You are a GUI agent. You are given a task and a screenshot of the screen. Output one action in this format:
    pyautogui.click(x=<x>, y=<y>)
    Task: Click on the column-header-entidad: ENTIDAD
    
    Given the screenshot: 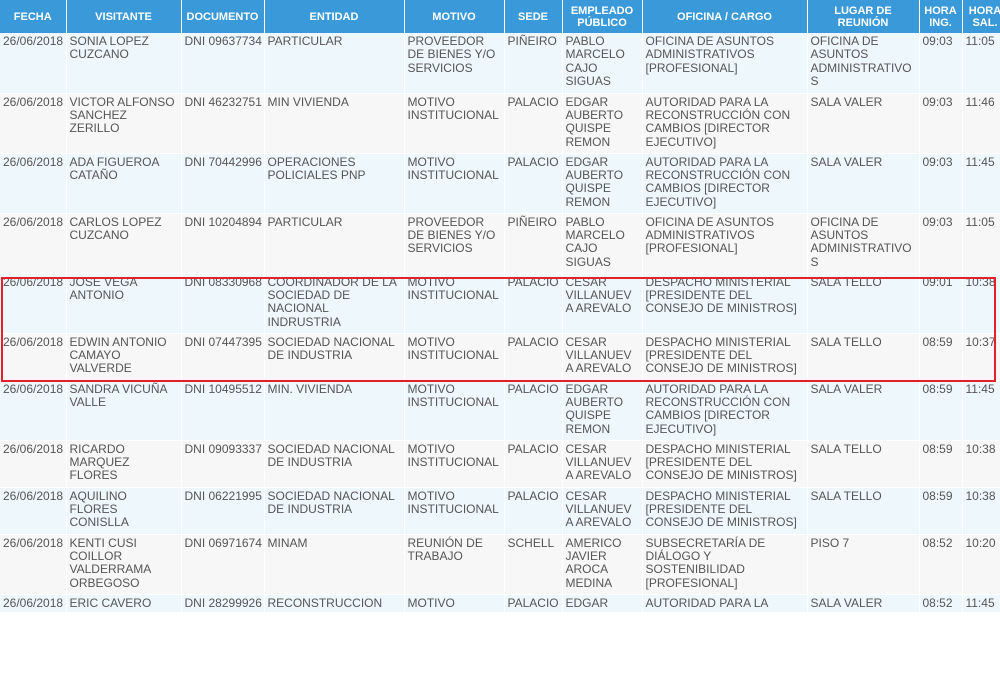 What is the action you would take?
    pyautogui.click(x=334, y=16)
    